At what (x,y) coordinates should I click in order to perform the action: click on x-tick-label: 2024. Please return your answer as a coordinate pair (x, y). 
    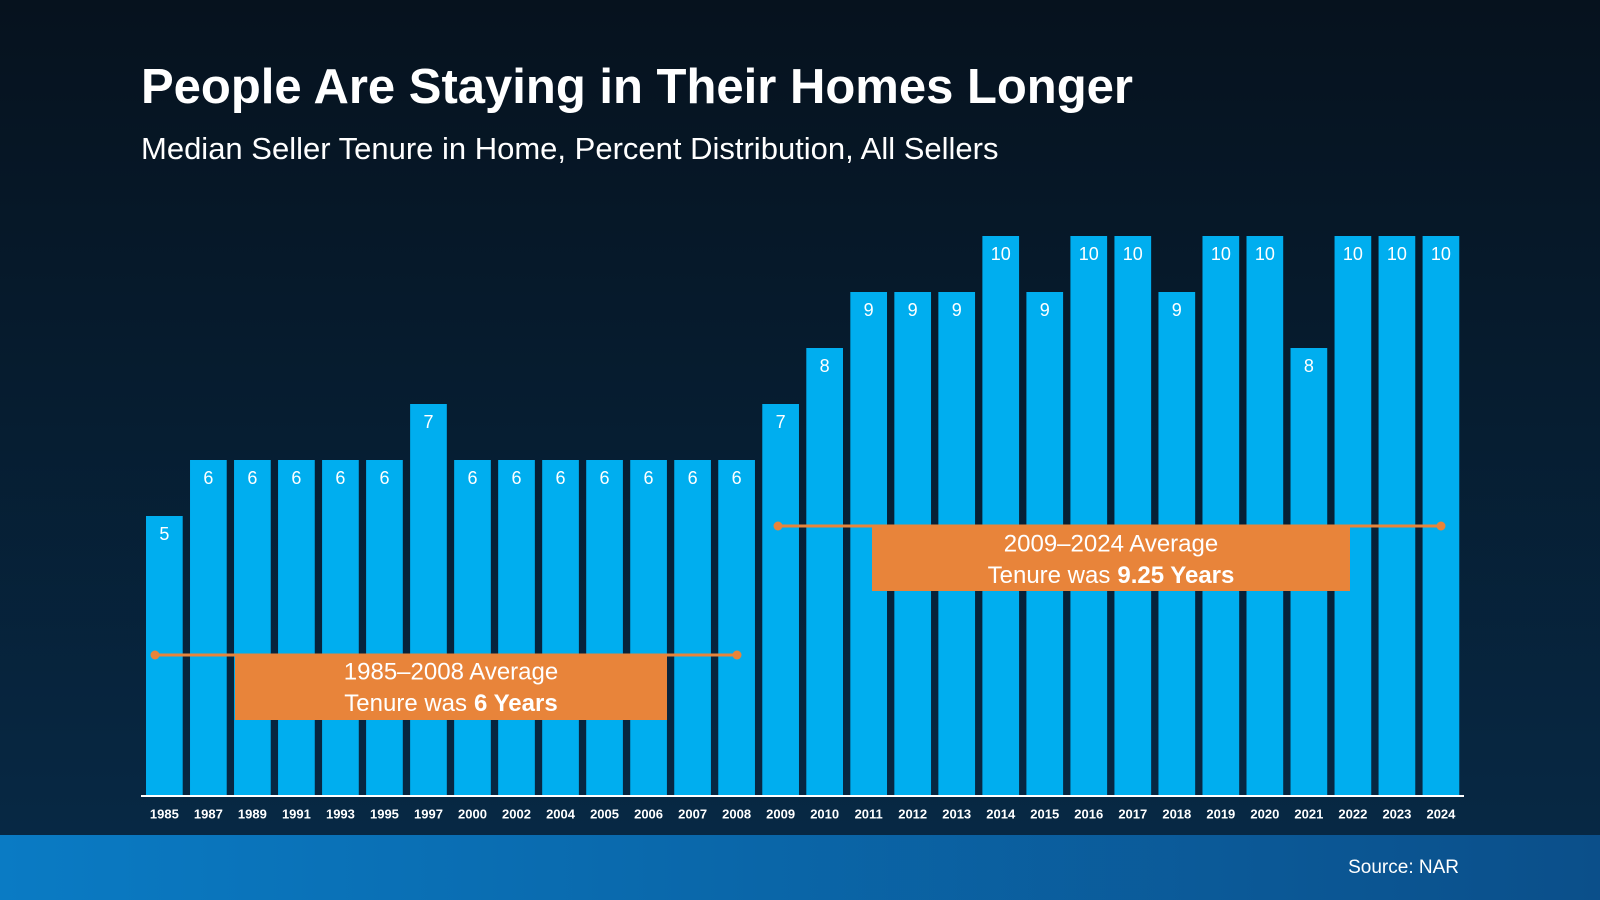
    Looking at the image, I should click on (1441, 813).